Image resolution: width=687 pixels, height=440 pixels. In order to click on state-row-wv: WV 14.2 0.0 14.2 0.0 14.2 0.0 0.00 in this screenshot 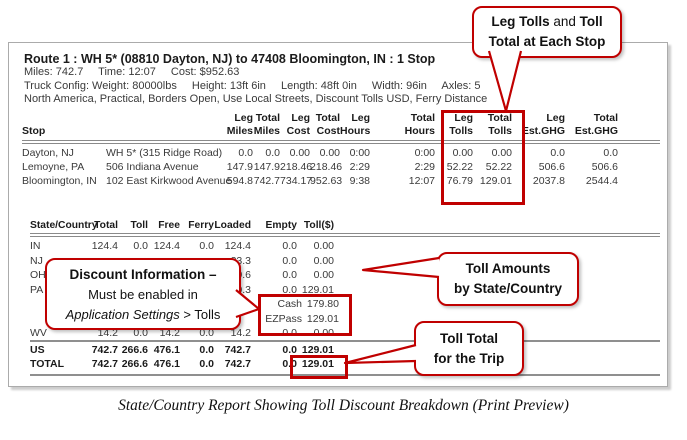, I will do `click(182, 333)`.